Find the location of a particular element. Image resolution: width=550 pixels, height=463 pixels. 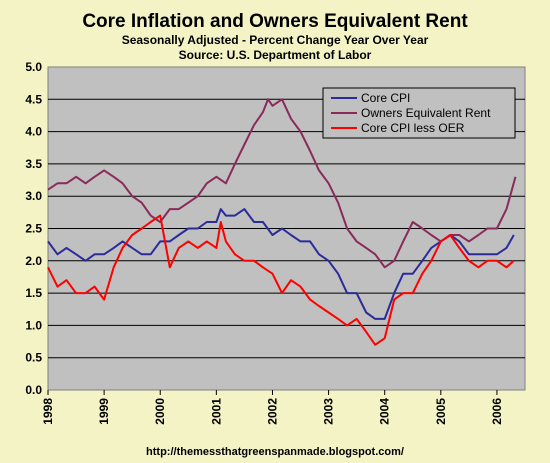

y-tick-label: 2.5 is located at coordinates (33, 229).